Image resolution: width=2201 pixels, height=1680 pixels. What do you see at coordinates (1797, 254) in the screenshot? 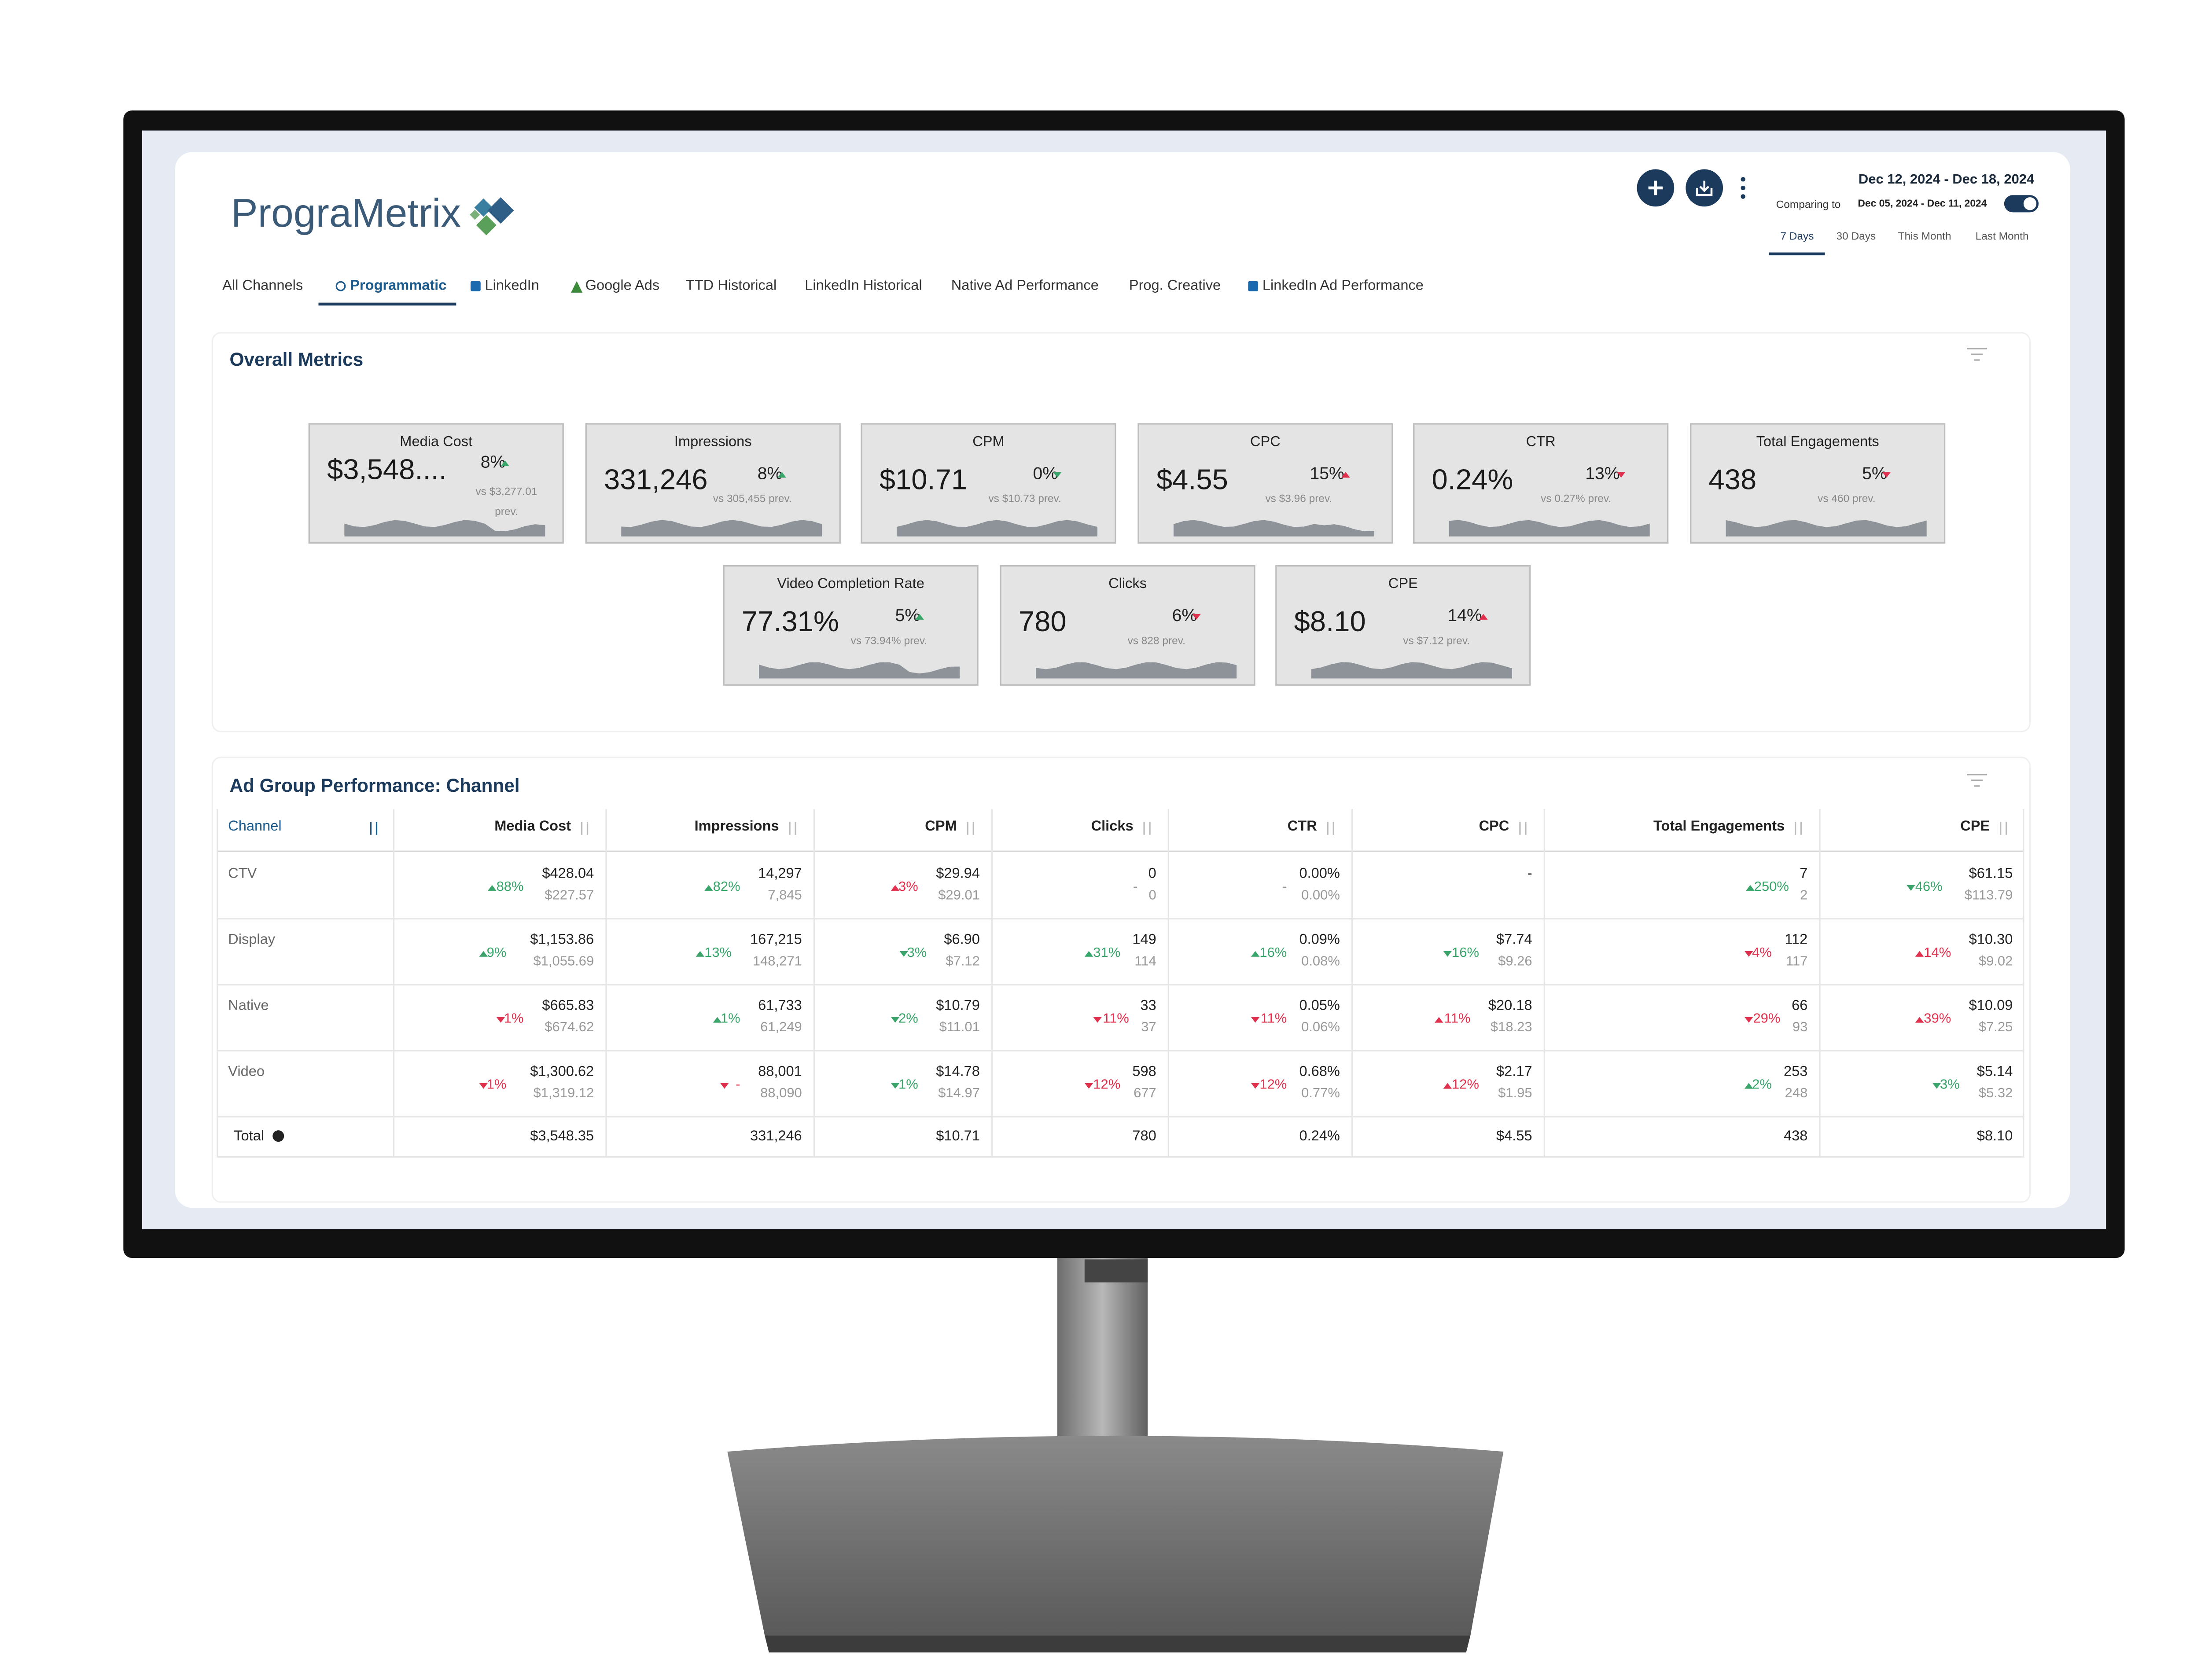
I see `period-underline` at bounding box center [1797, 254].